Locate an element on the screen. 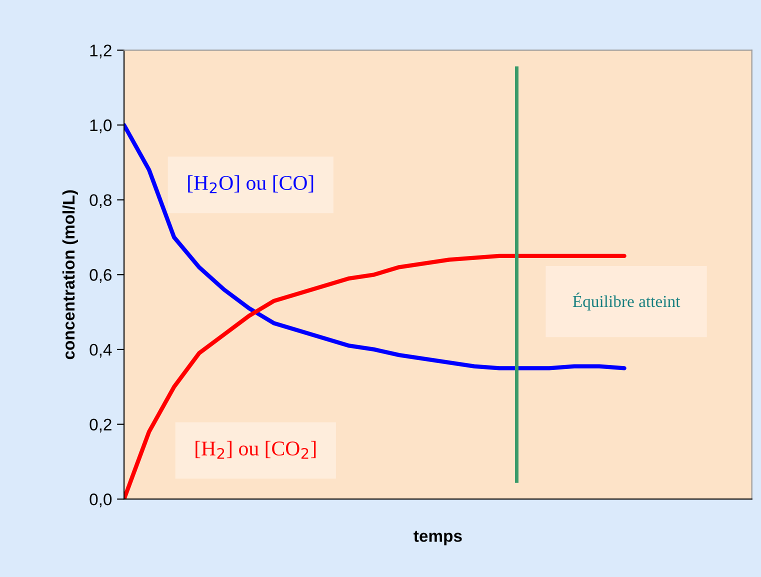 This screenshot has width=761, height=577. y-tick-label: 0,8 is located at coordinates (101, 201).